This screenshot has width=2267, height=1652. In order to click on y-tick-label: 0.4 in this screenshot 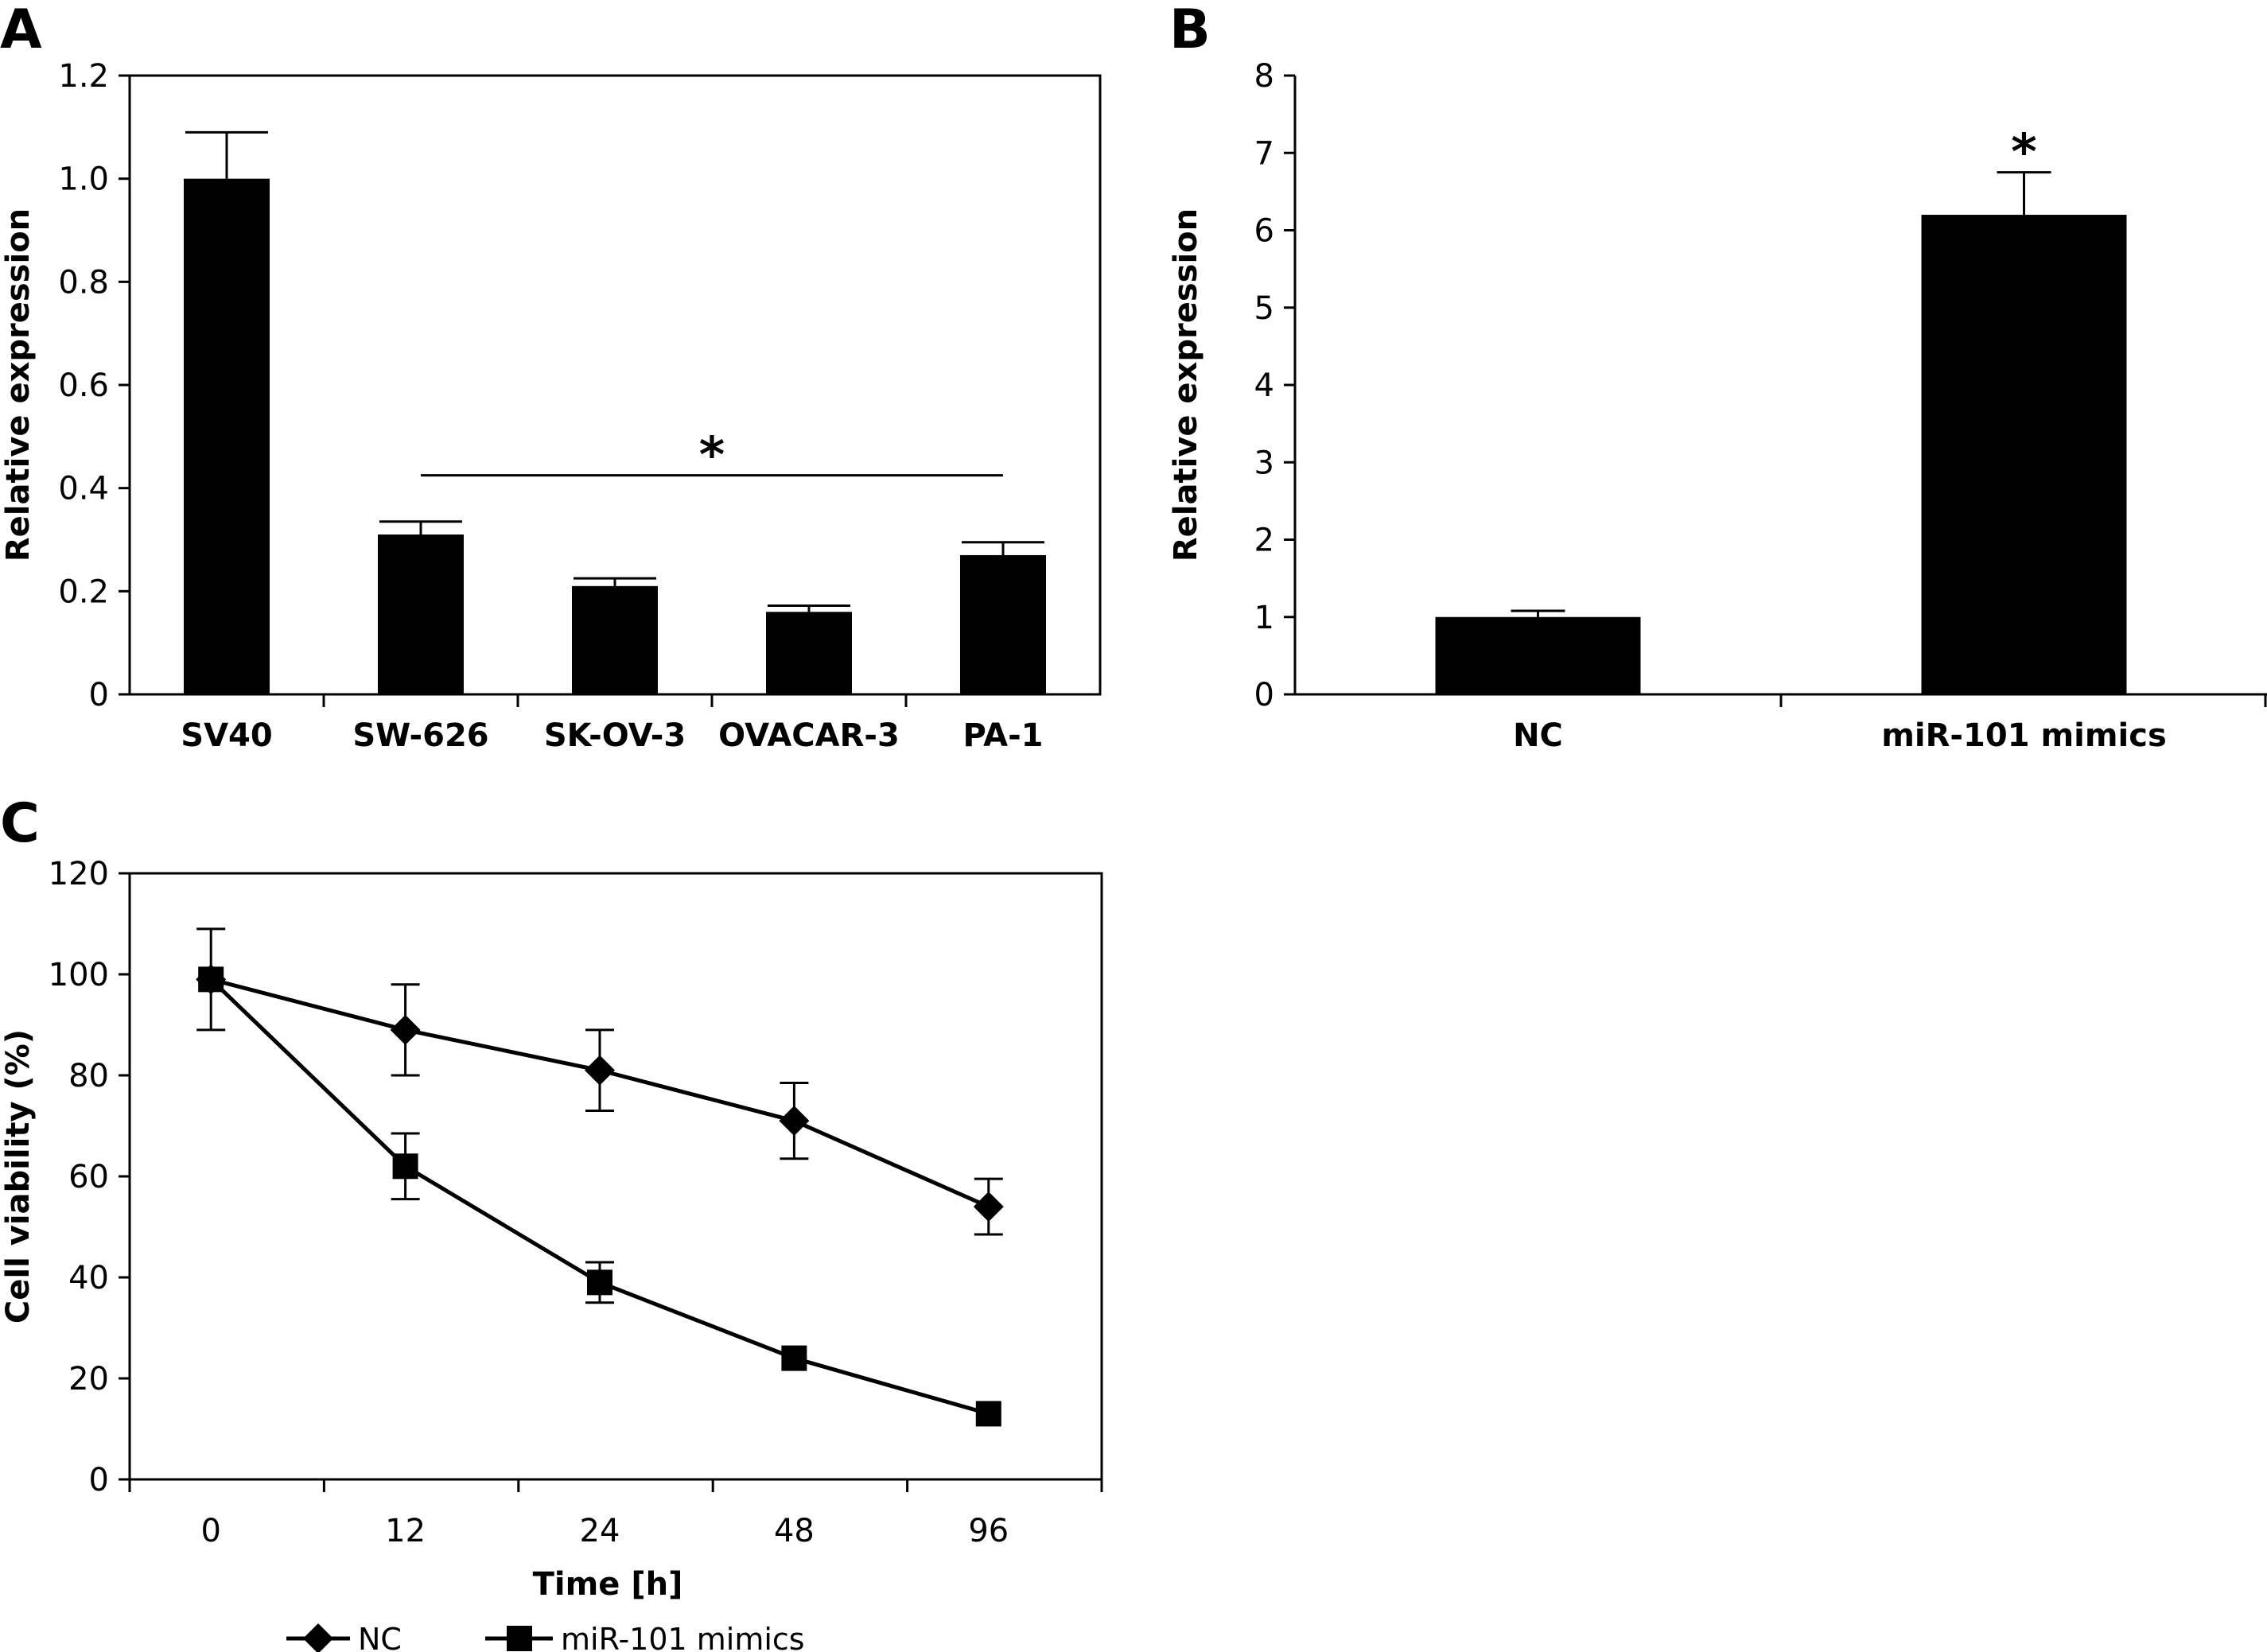, I will do `click(83, 489)`.